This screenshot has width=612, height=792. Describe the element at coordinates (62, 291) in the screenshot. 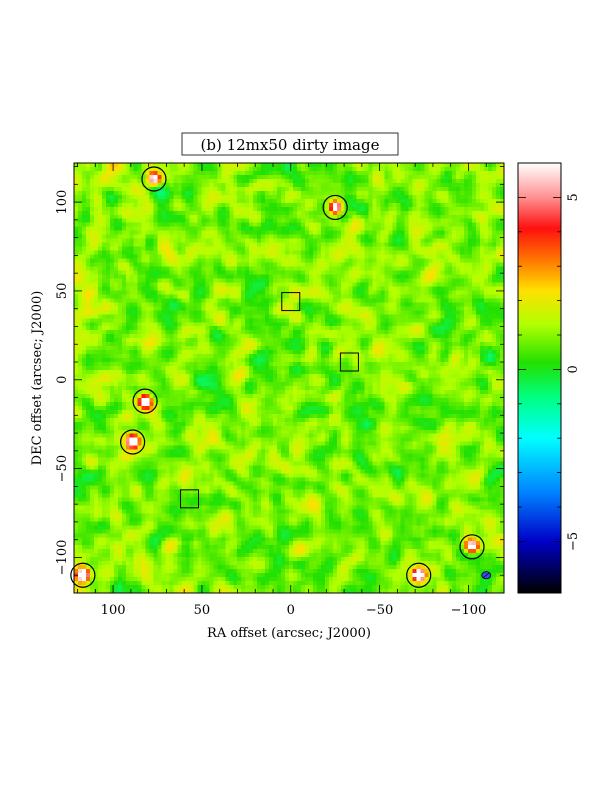

I see `y-tick-label: 50` at that location.